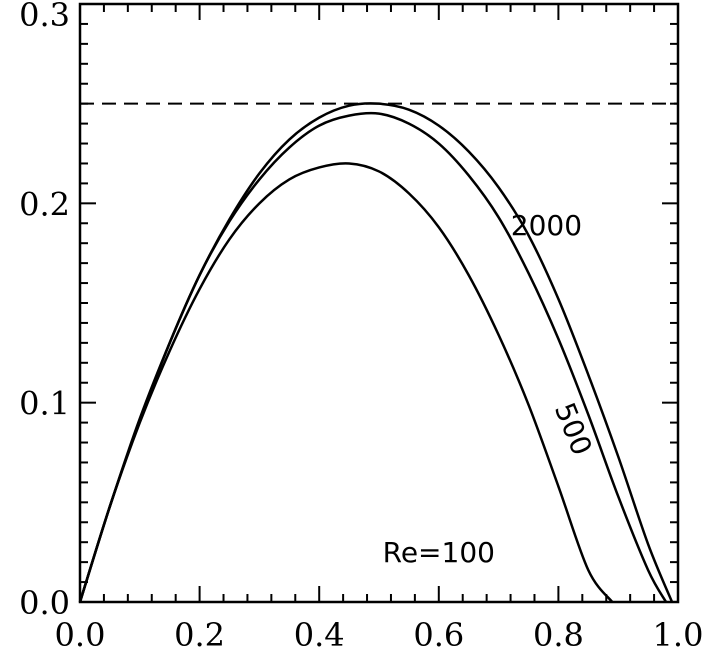 The height and width of the screenshot is (667, 712). I want to click on y-tick-label: 0.0, so click(44, 603).